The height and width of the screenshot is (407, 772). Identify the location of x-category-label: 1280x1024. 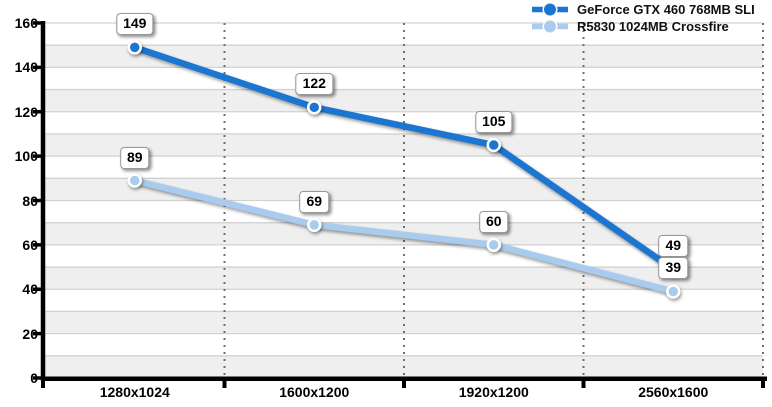
(134, 392).